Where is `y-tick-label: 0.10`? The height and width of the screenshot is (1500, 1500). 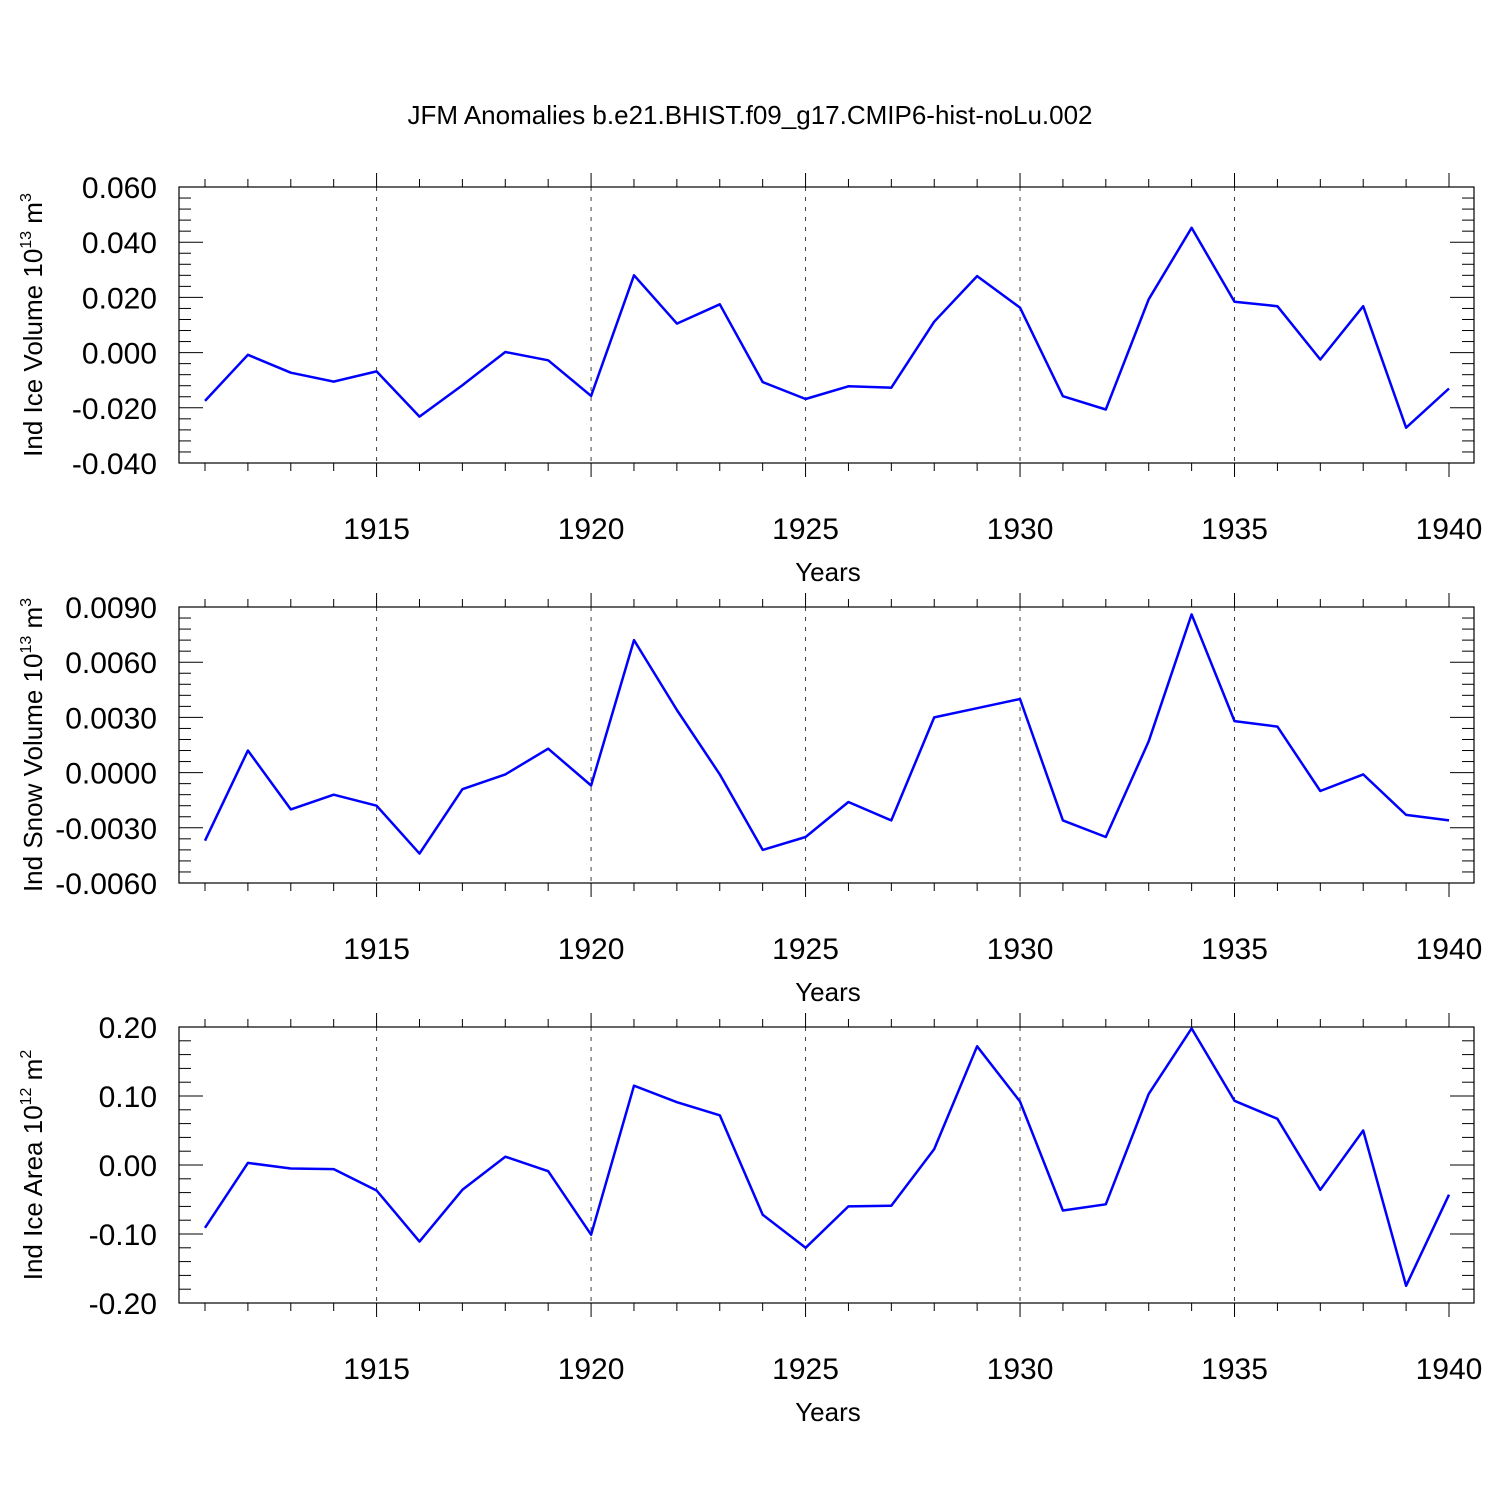 y-tick-label: 0.10 is located at coordinates (128, 1097).